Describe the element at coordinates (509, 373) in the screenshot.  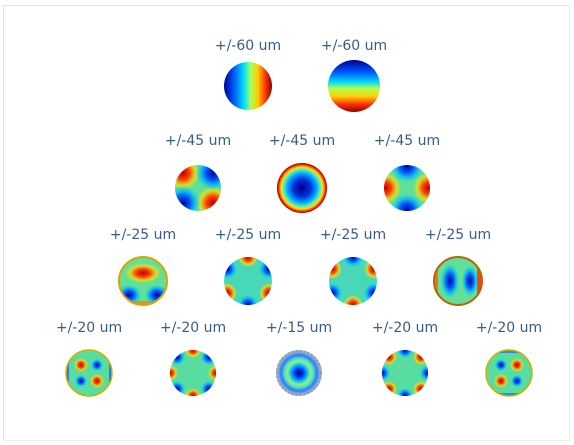
I see `zernike-secondary-astigmatism-b-icon` at that location.